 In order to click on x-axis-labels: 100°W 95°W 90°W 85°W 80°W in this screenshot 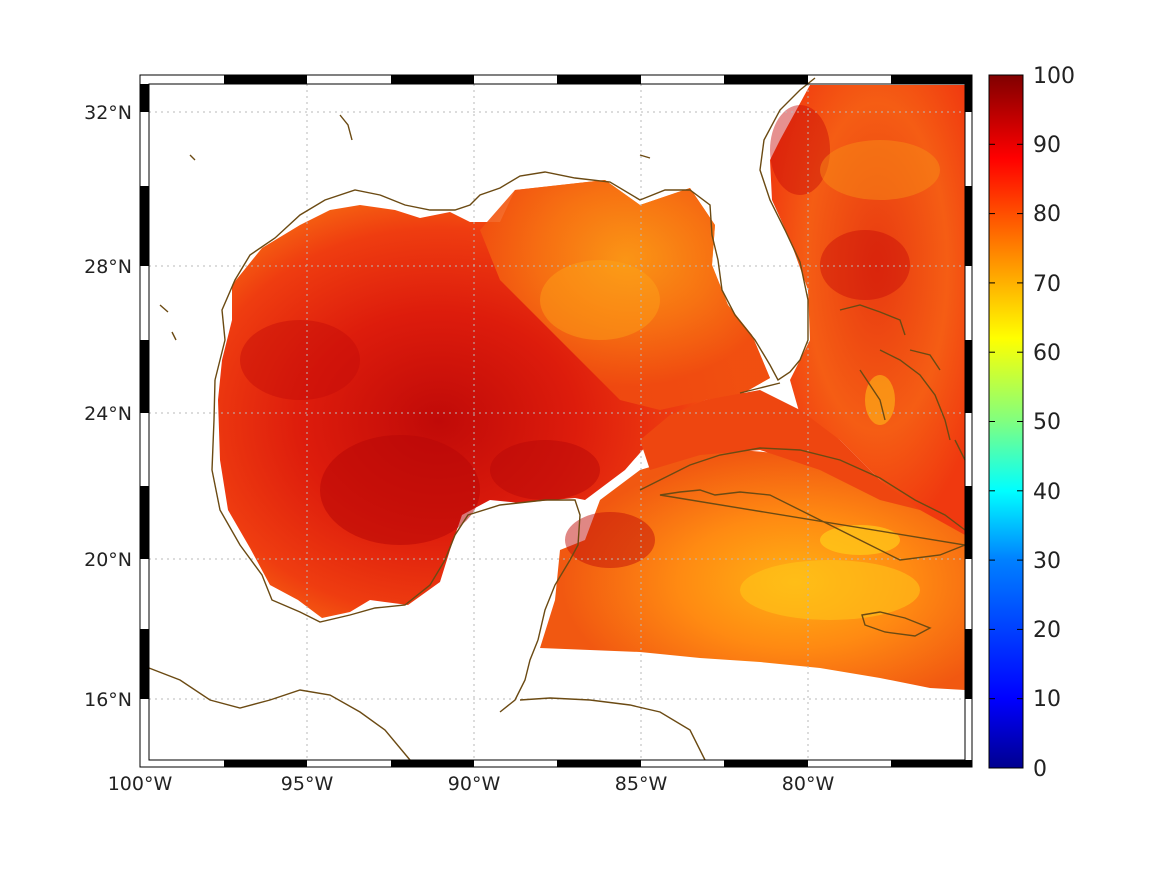, I will do `click(471, 784)`.